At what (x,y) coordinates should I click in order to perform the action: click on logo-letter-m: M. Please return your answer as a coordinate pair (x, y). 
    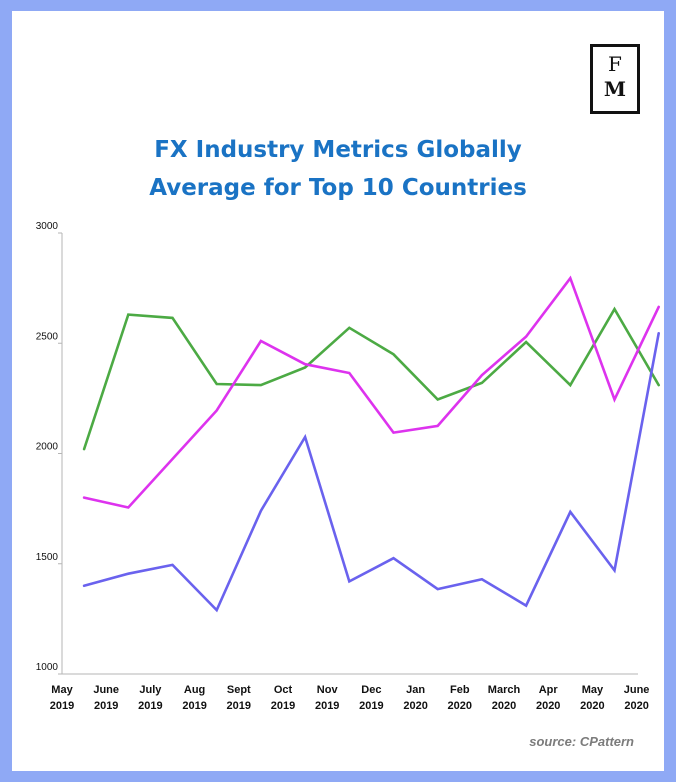
    Looking at the image, I should click on (615, 89).